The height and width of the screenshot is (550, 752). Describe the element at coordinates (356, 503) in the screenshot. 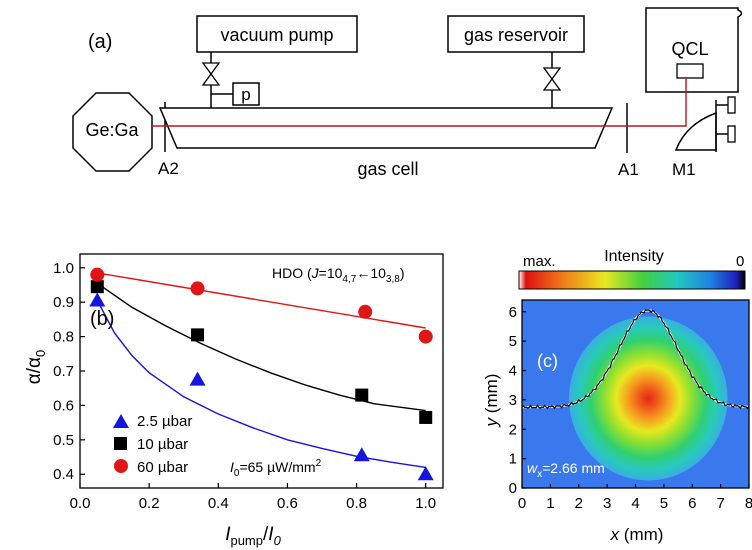

I see `x-tick-label-b: 0.8` at that location.